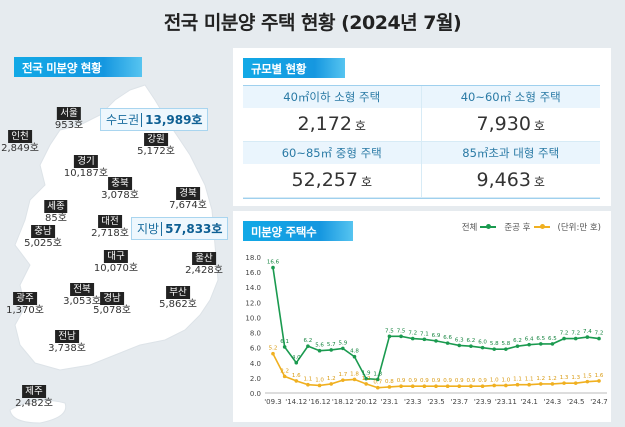 Image resolution: width=625 pixels, height=427 pixels. I want to click on unit-note: (단위:만 호), so click(579, 228).